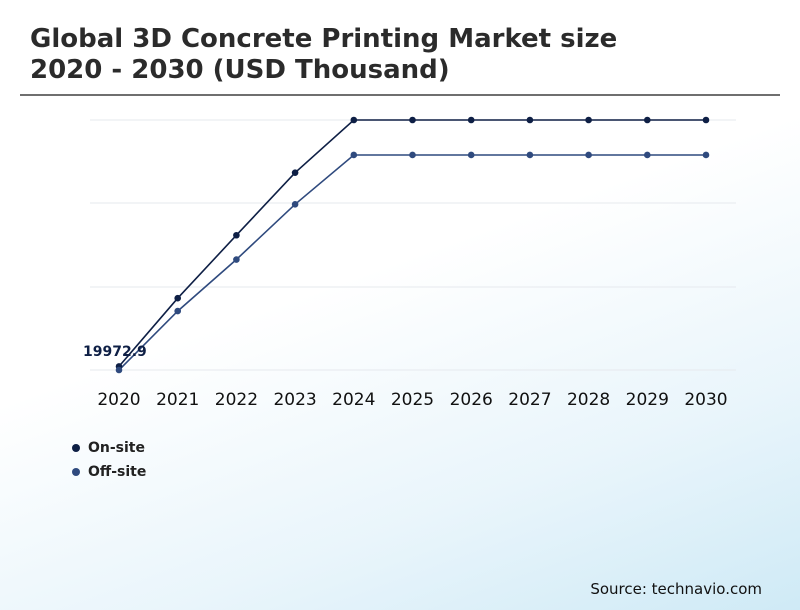 The width and height of the screenshot is (800, 610). Describe the element at coordinates (117, 472) in the screenshot. I see `legend-label-off-site: Off-site` at that location.